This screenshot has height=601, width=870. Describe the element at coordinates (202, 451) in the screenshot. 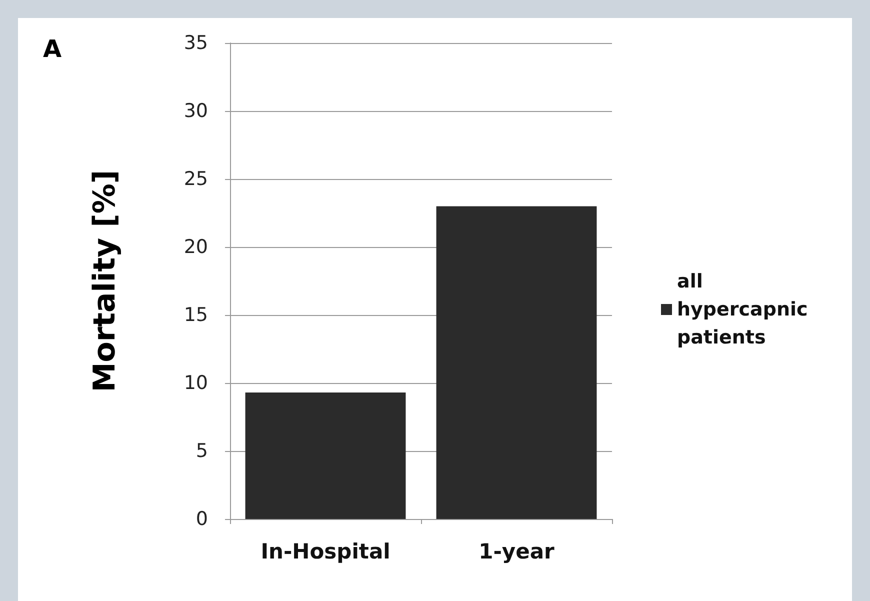

I see `y-tick-label: 5` at that location.